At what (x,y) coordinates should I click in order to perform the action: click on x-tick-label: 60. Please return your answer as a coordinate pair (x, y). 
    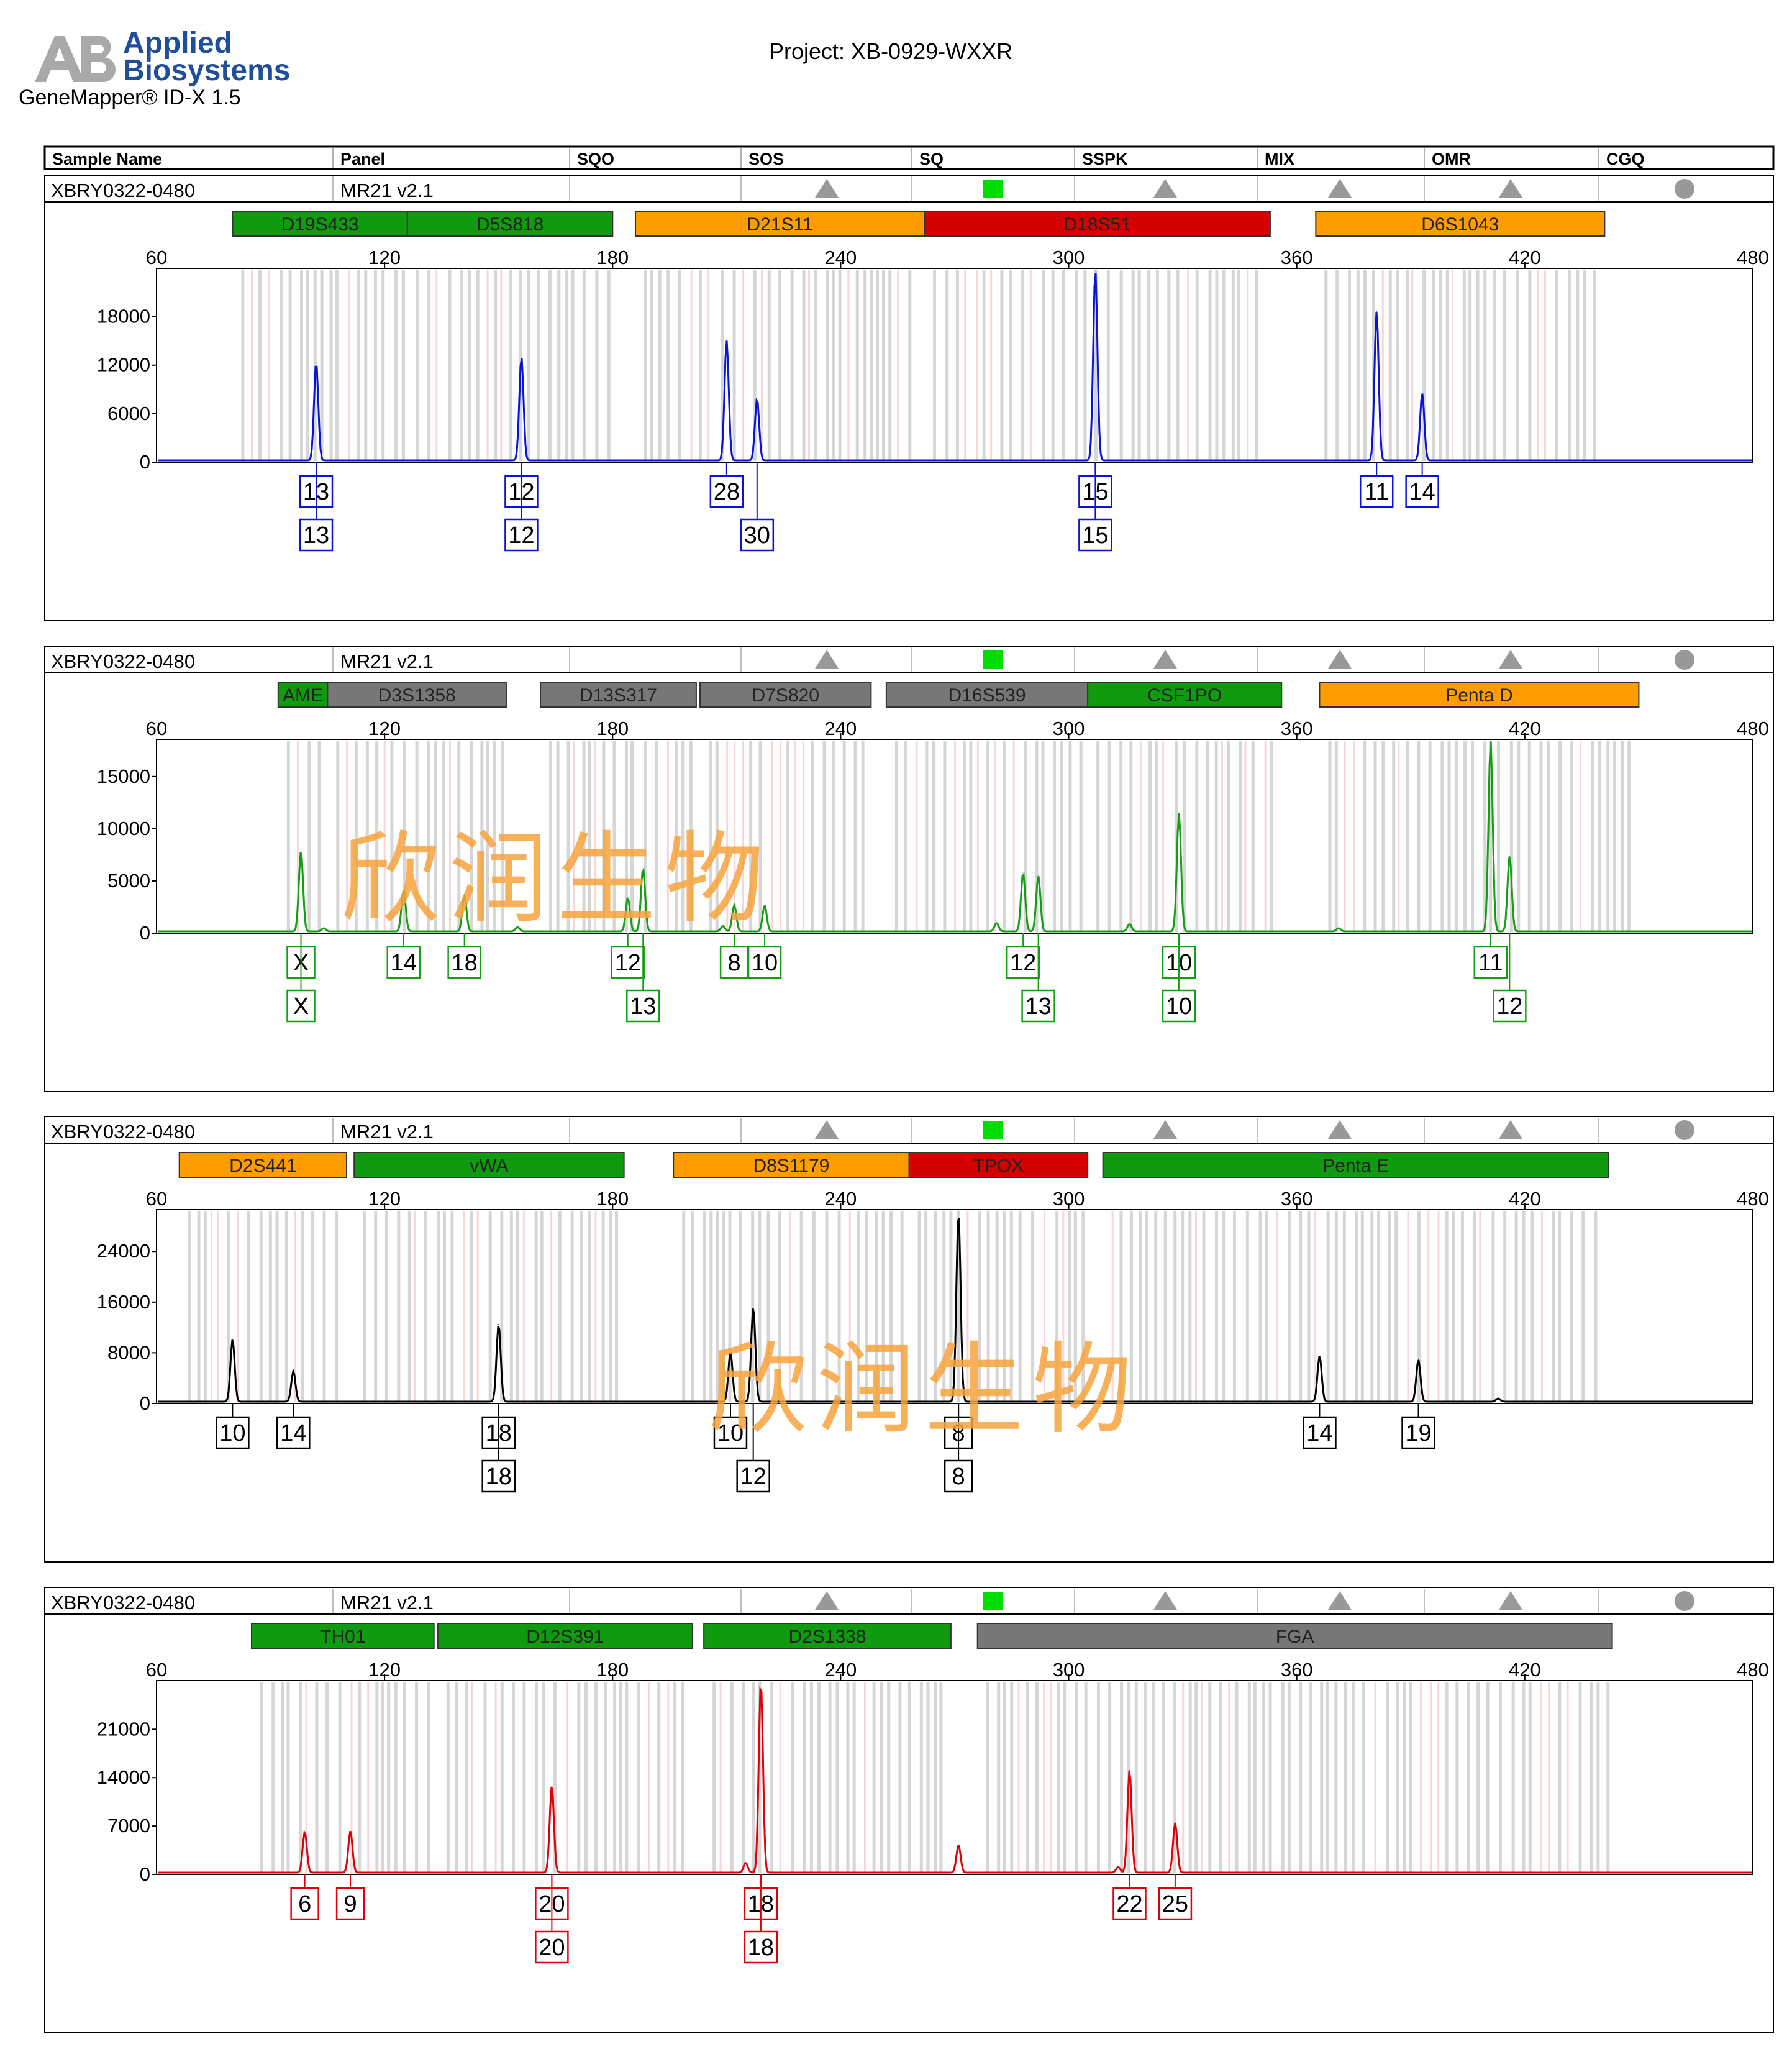
    Looking at the image, I should click on (156, 728).